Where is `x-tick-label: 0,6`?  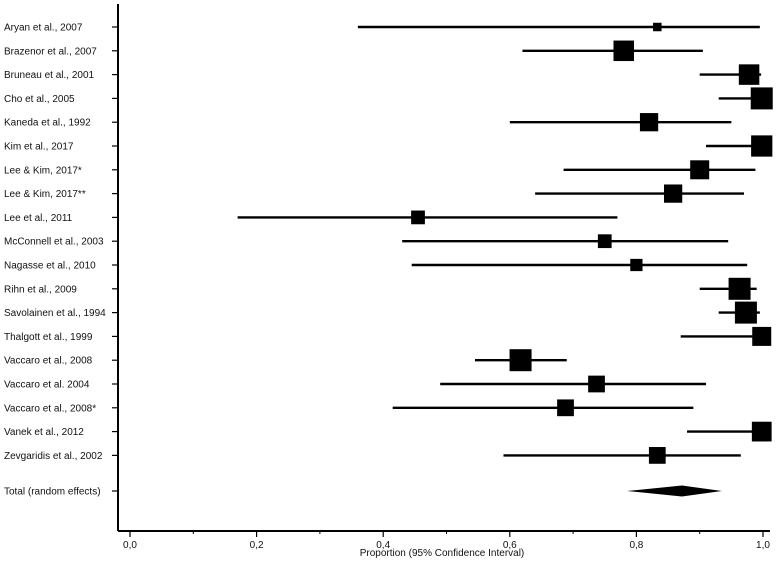
x-tick-label: 0,6 is located at coordinates (510, 545).